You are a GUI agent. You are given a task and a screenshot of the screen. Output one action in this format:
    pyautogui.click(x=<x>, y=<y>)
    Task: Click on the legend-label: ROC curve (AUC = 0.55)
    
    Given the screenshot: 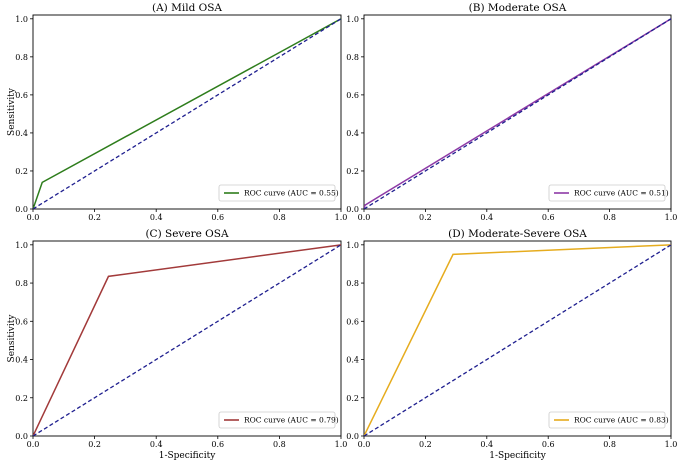 What is the action you would take?
    pyautogui.click(x=291, y=193)
    